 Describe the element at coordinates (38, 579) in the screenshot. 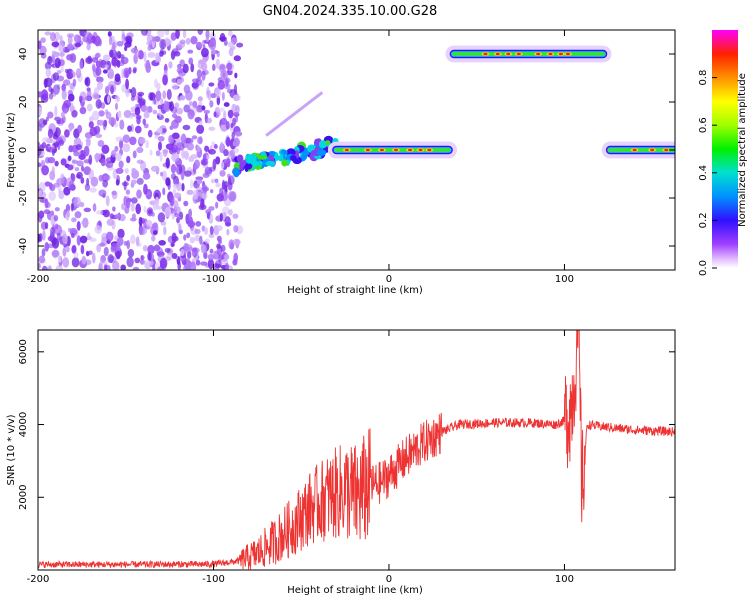

I see `x-tick-label: -200` at that location.